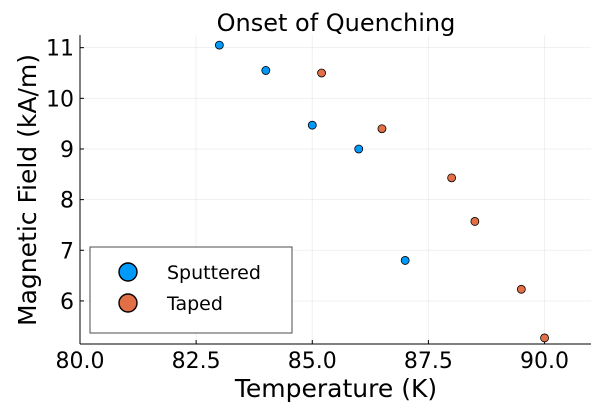 This screenshot has width=592, height=408. I want to click on legend-marker-sputtered, so click(128, 272).